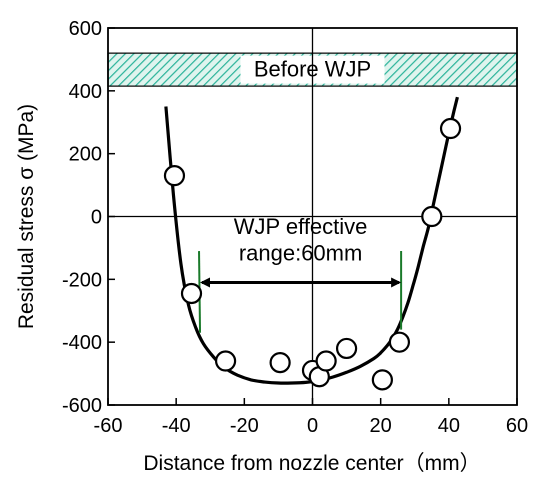 This screenshot has height=490, width=550. Describe the element at coordinates (26, 216) in the screenshot. I see `y-axis-title: Residual stress σ (MPa)` at that location.